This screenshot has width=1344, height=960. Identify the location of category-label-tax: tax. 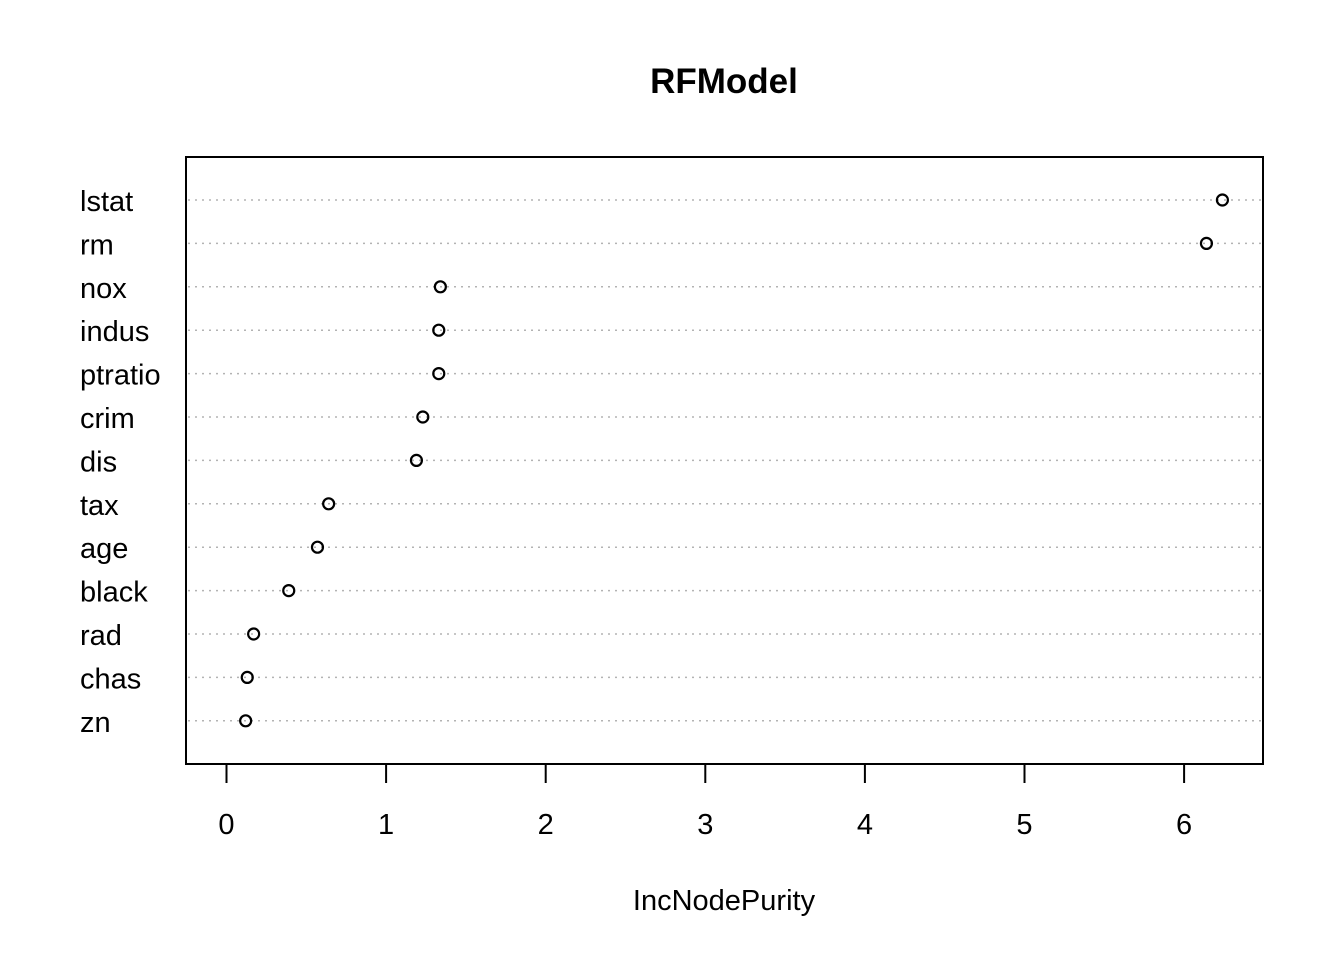
(99, 506).